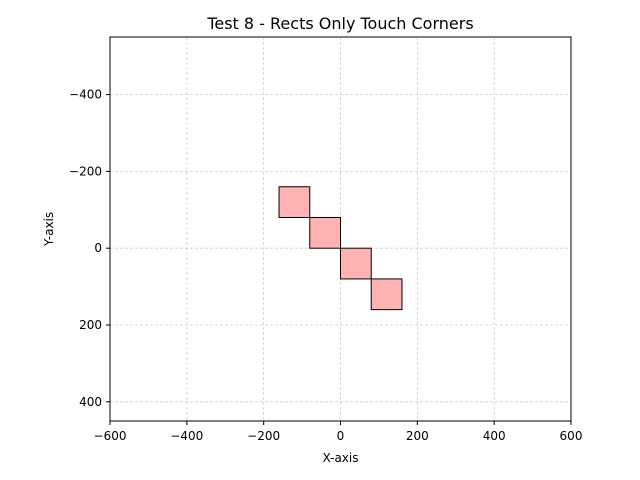 This screenshot has height=480, width=640. What do you see at coordinates (263, 436) in the screenshot?
I see `x-tick-label: −200` at bounding box center [263, 436].